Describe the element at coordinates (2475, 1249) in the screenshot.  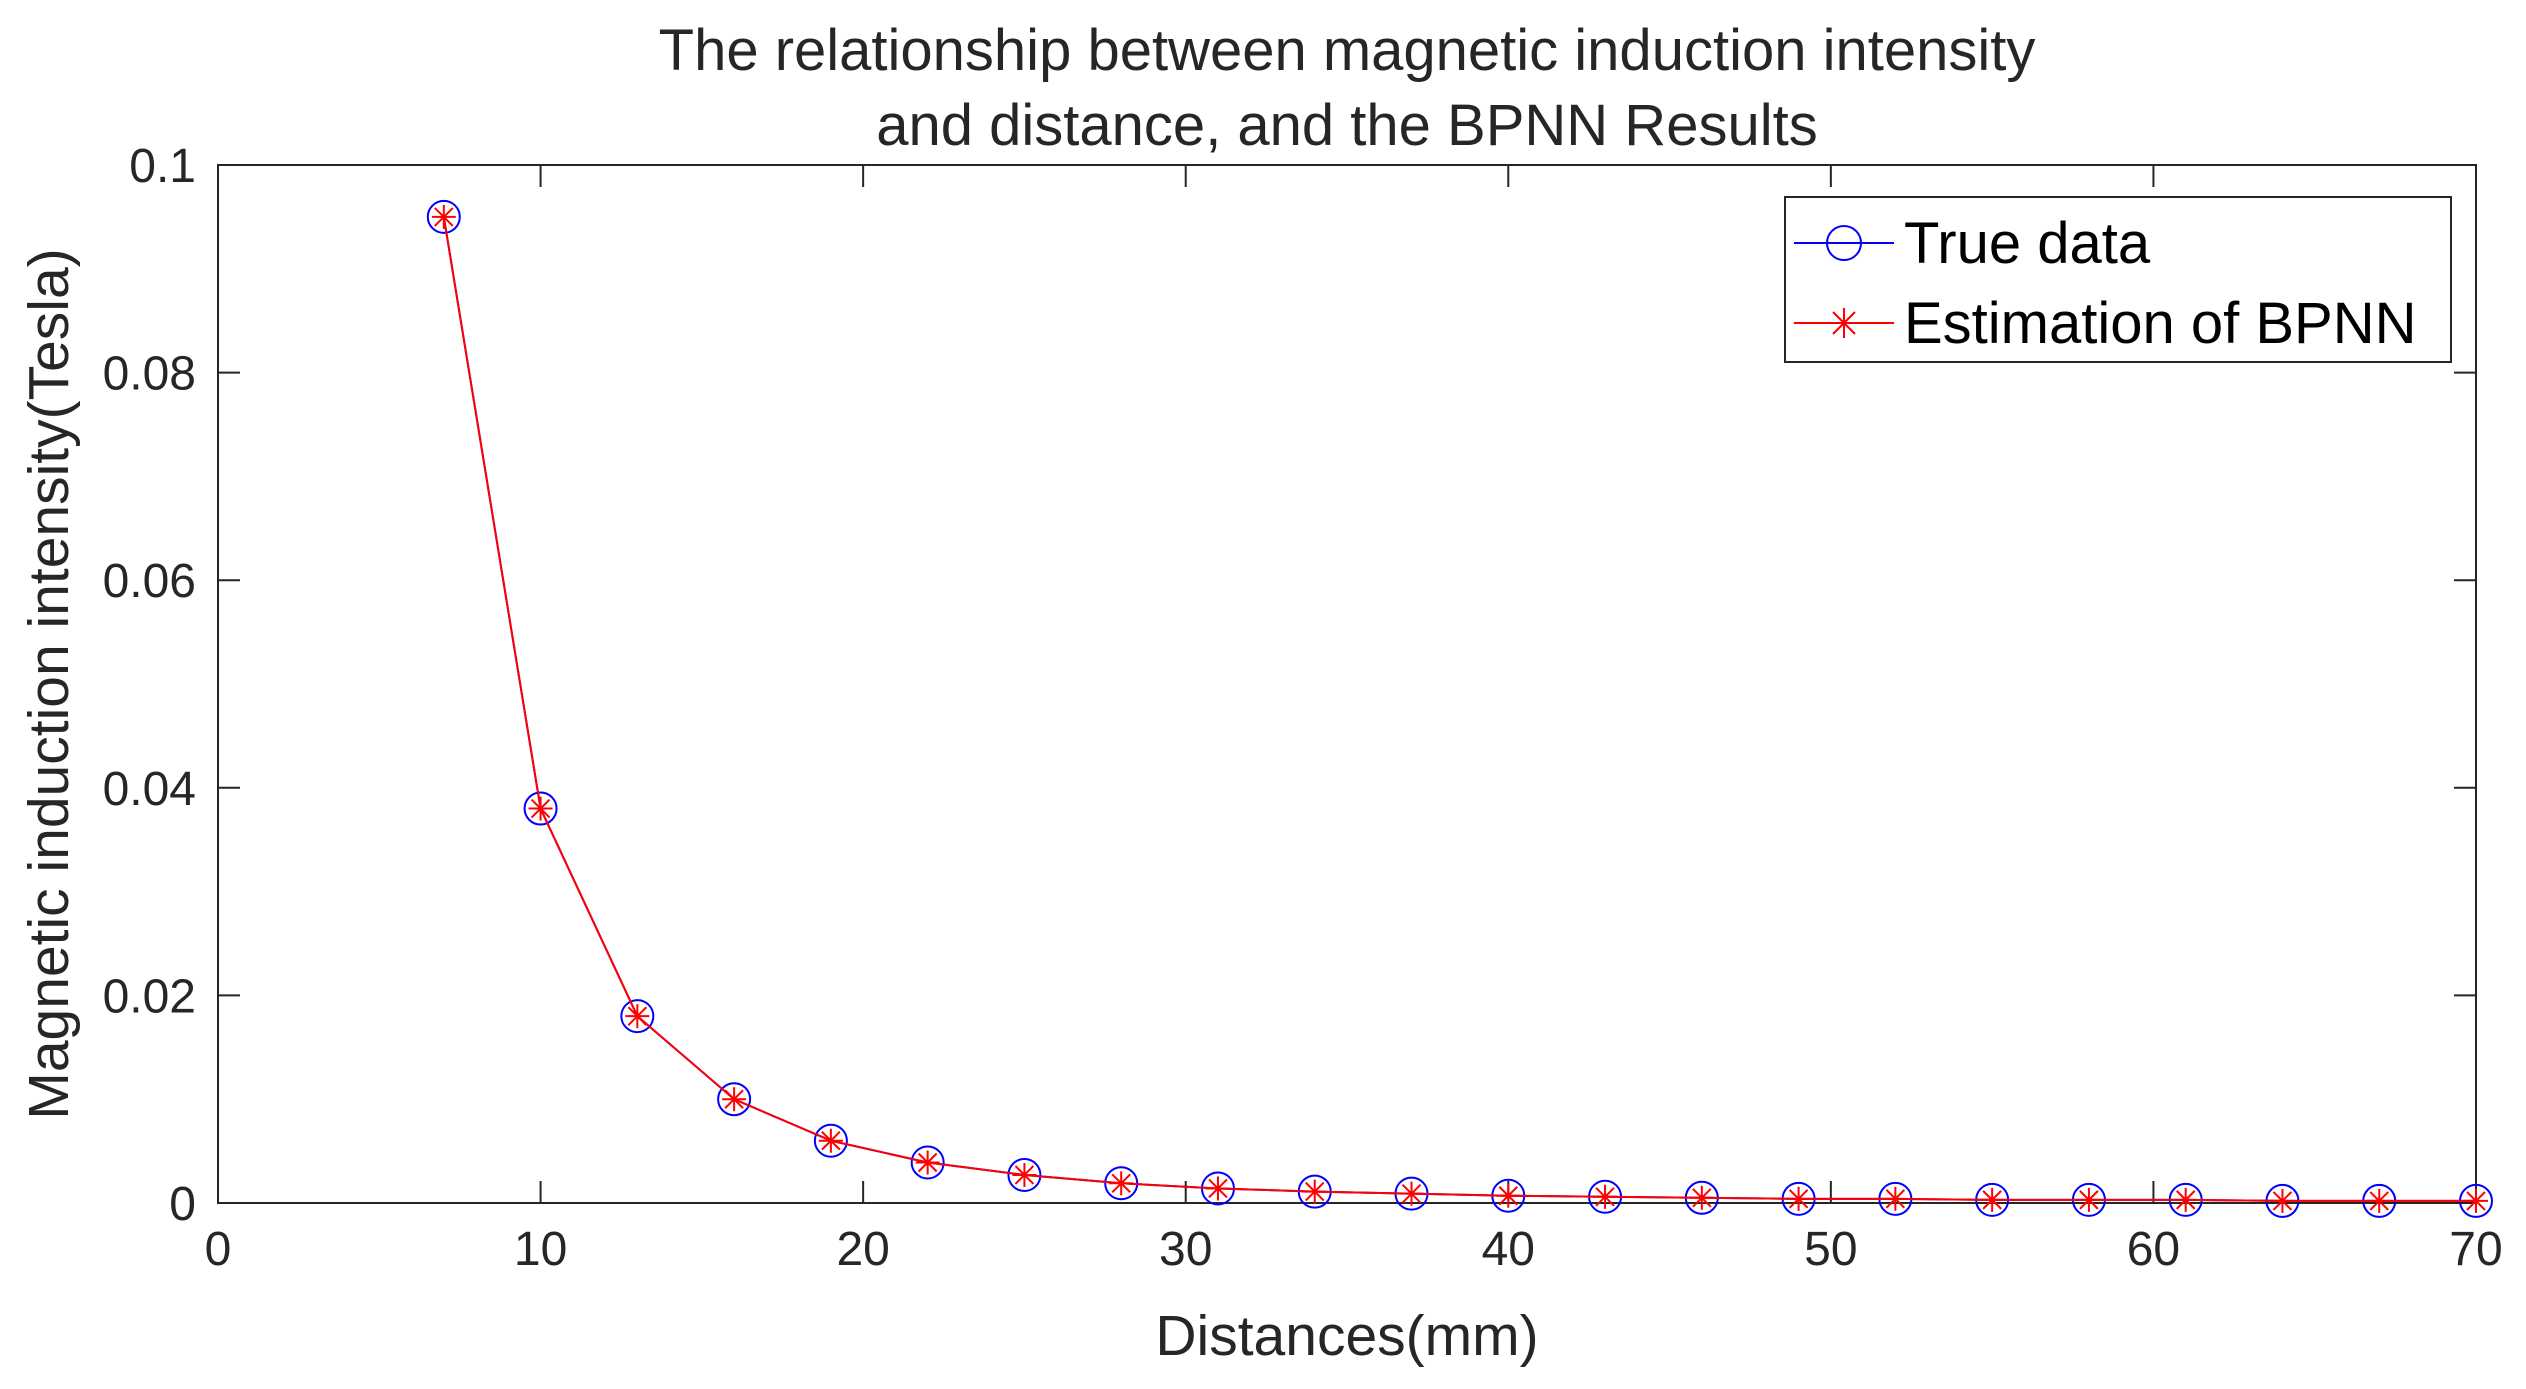
I see `x-tick-label: 70` at that location.